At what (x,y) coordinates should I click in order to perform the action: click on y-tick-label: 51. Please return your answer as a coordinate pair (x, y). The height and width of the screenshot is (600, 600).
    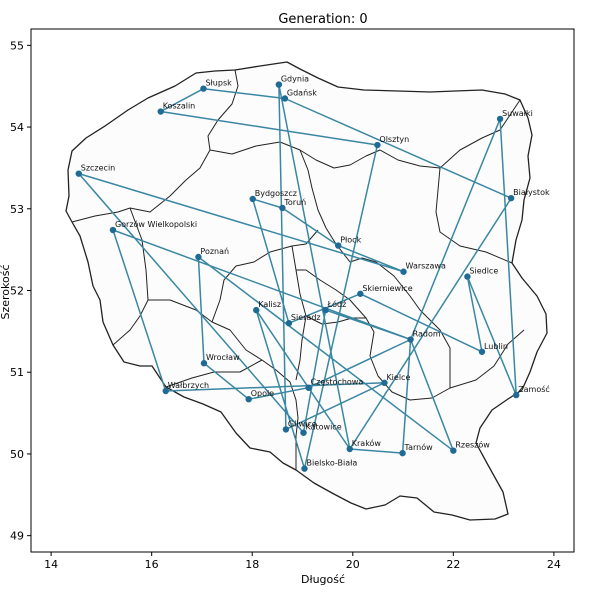
    Looking at the image, I should click on (17, 372).